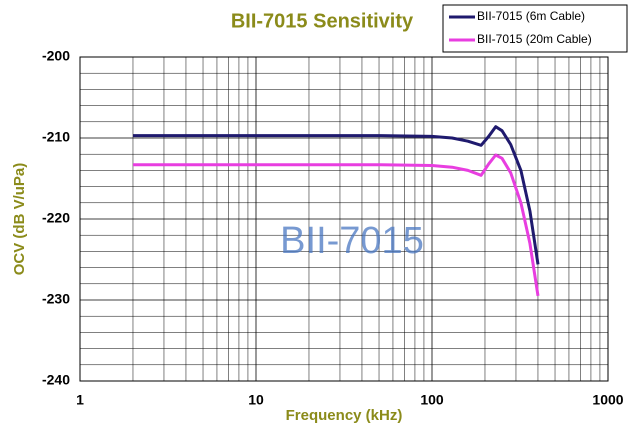  I want to click on watermark: BII-7015, so click(352, 241).